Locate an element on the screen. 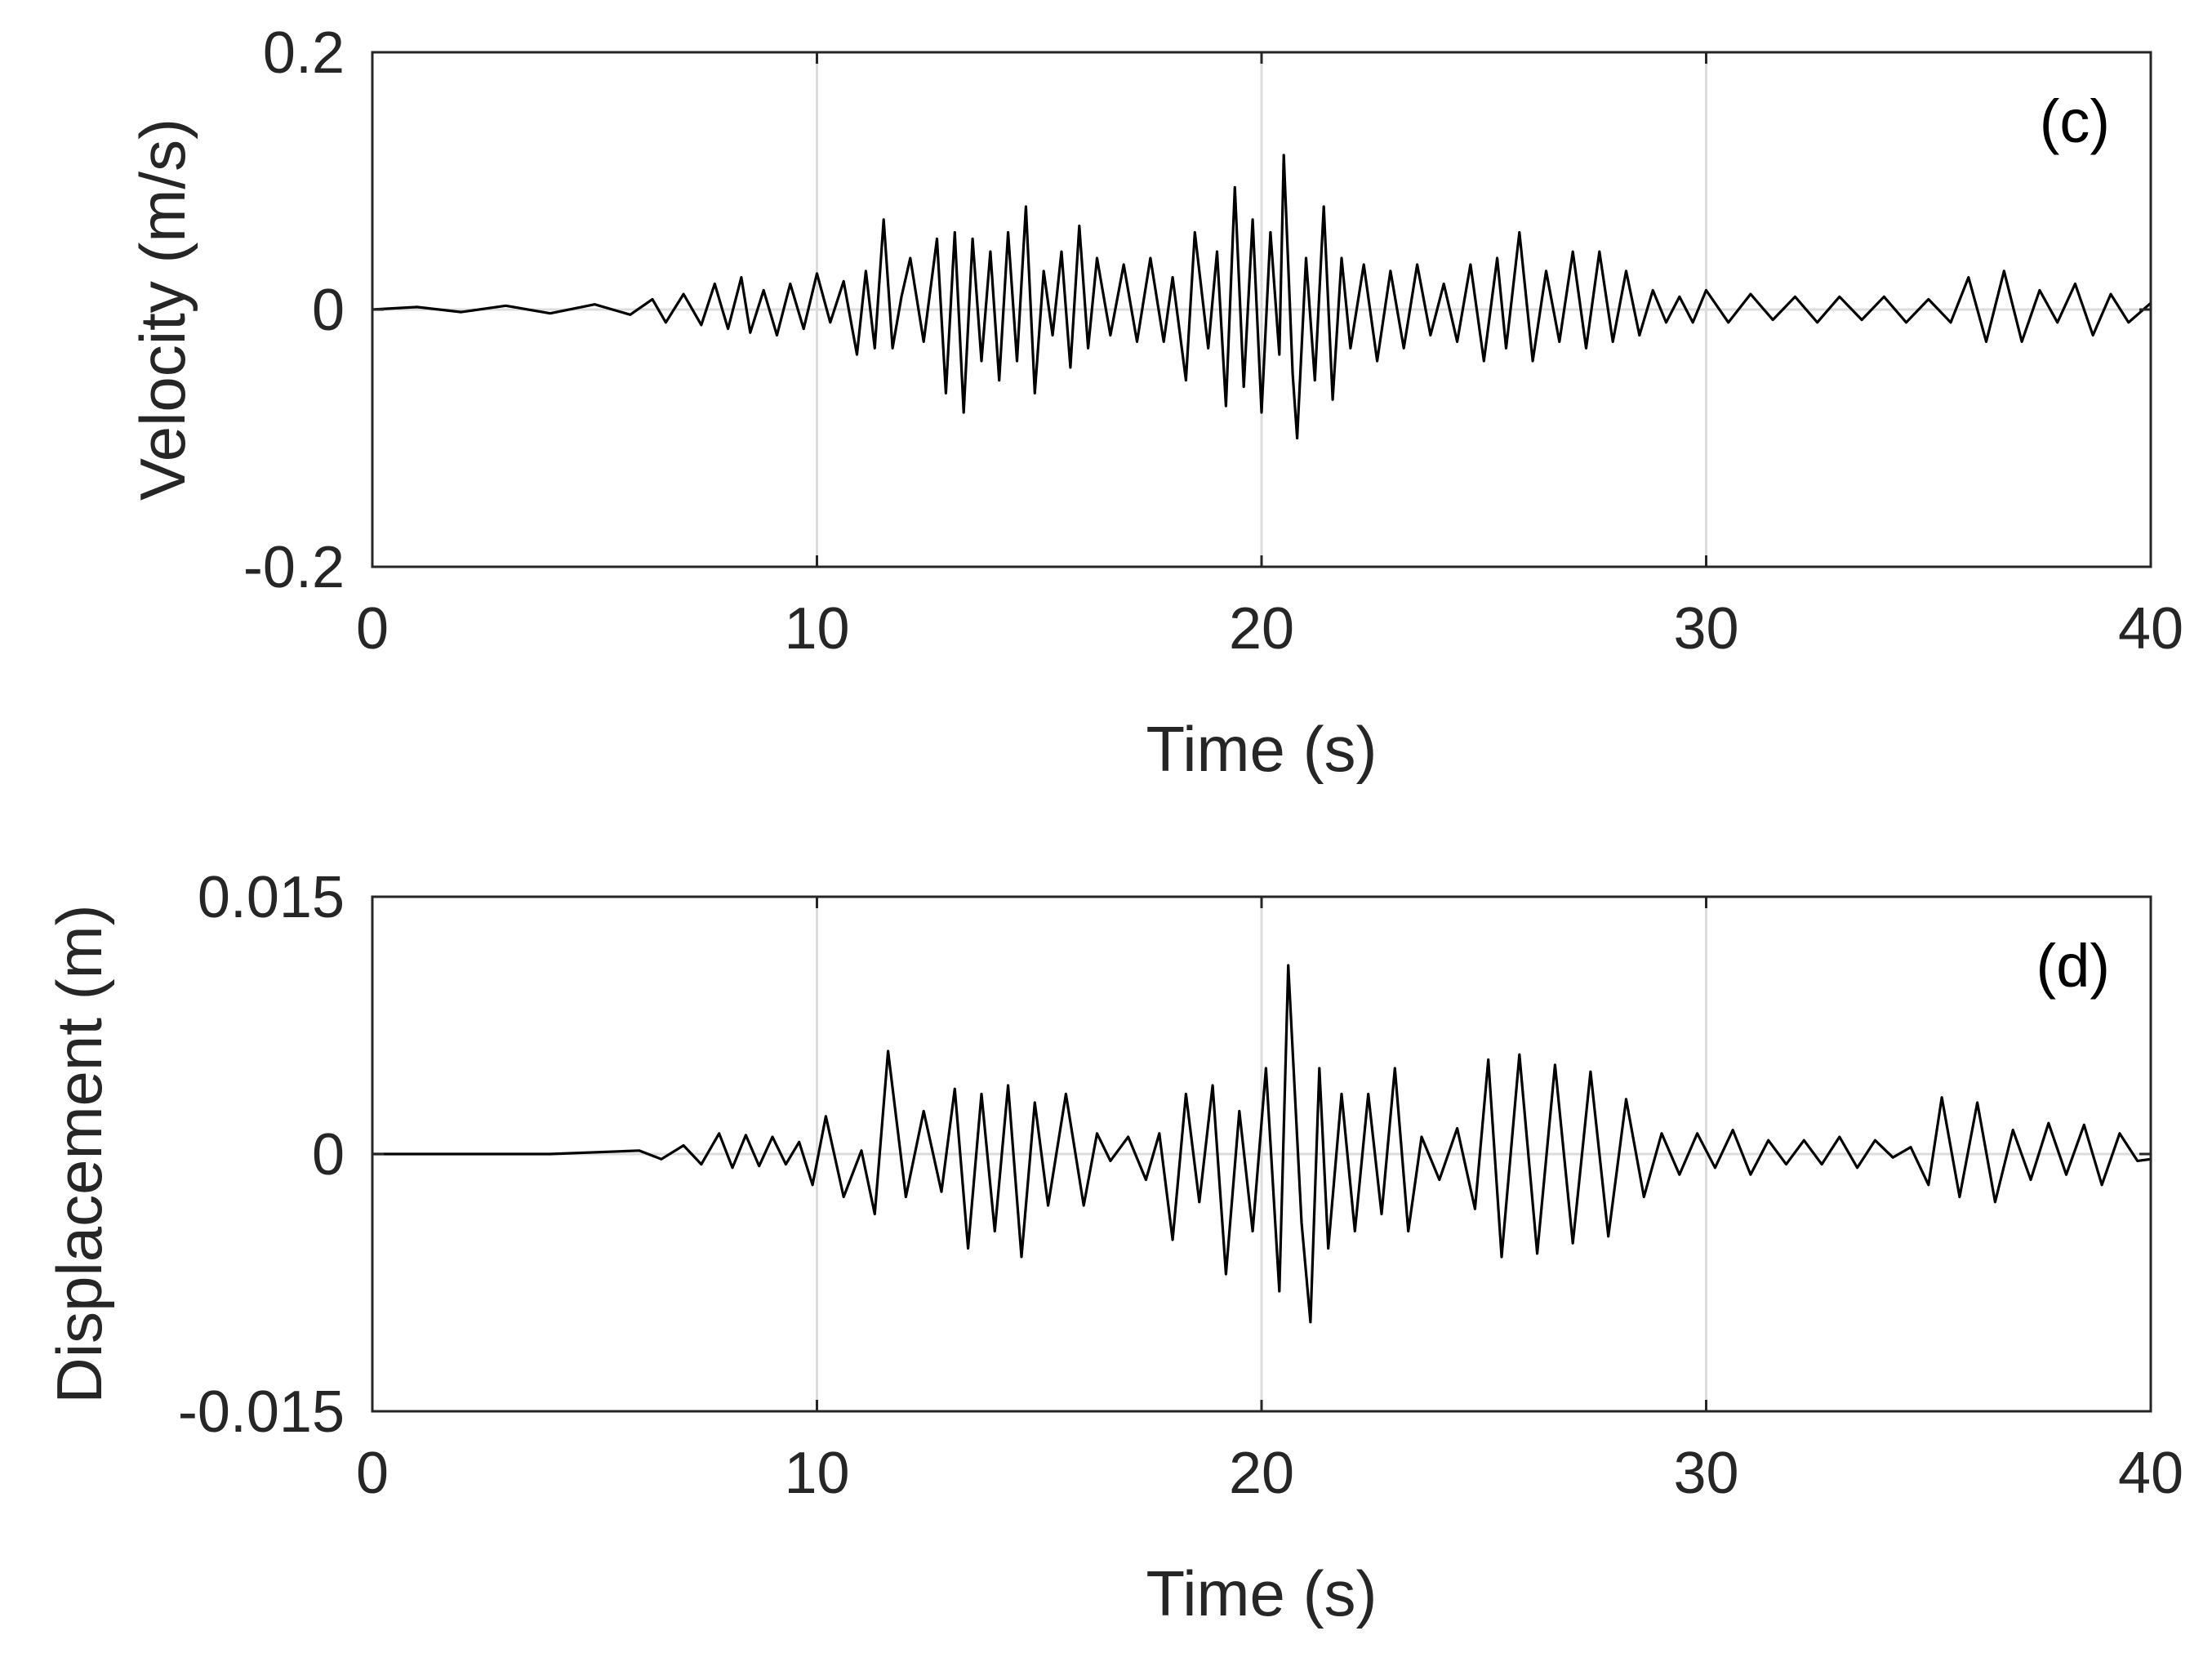 This screenshot has width=2212, height=1671. velocity-y-tick-label-0: -0.2 is located at coordinates (294, 568).